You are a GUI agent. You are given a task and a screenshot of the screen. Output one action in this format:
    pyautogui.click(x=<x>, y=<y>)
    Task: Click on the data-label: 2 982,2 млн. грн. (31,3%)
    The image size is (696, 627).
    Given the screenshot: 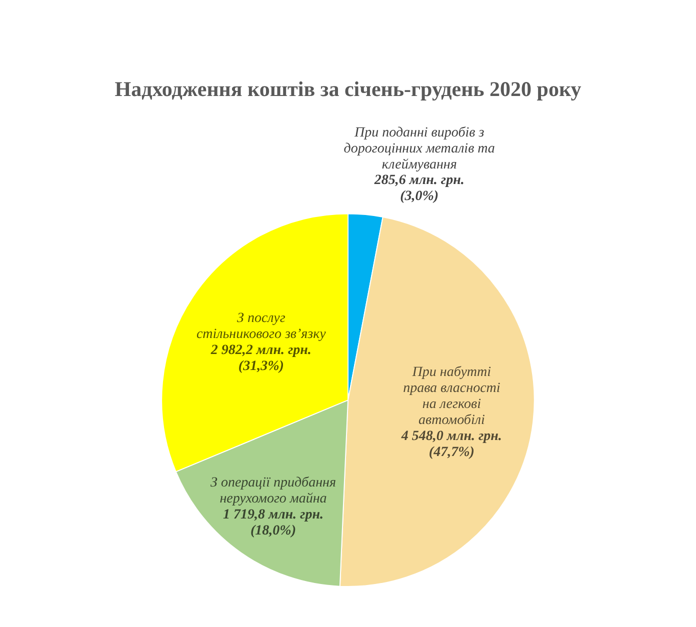 What is the action you would take?
    pyautogui.click(x=261, y=358)
    